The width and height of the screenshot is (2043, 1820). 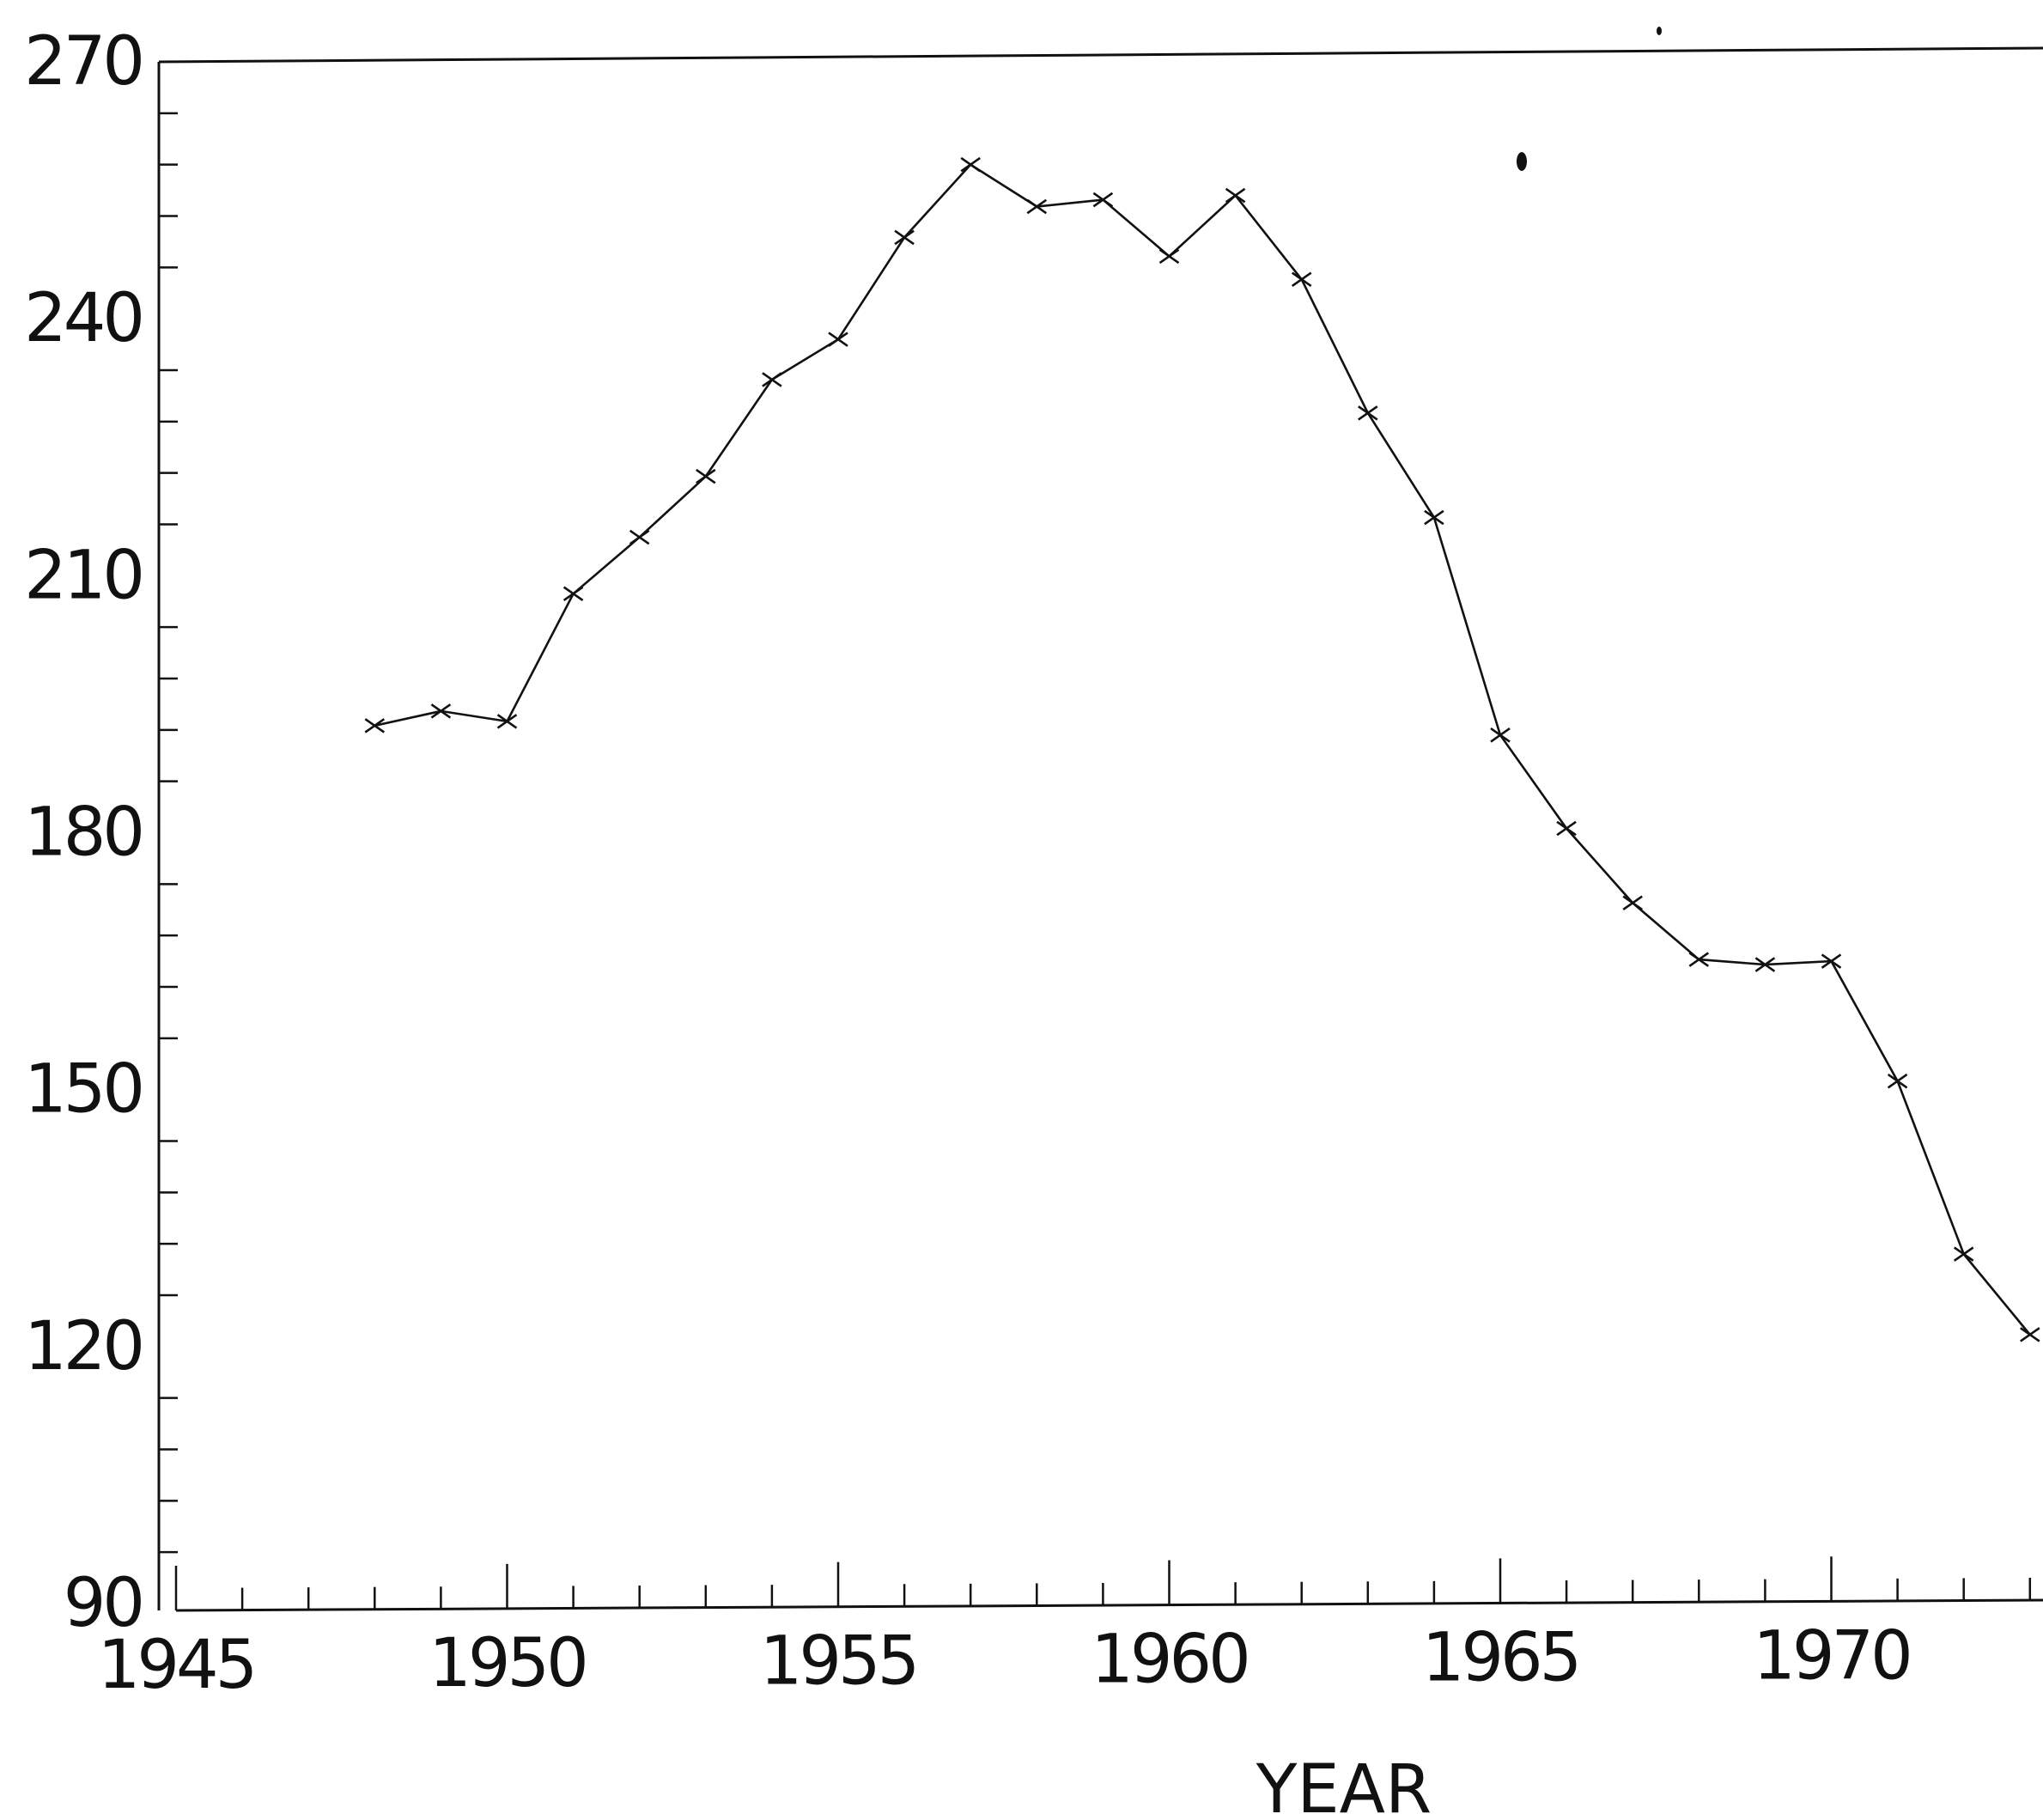 I want to click on y-tick-label: 90, so click(x=103, y=1604).